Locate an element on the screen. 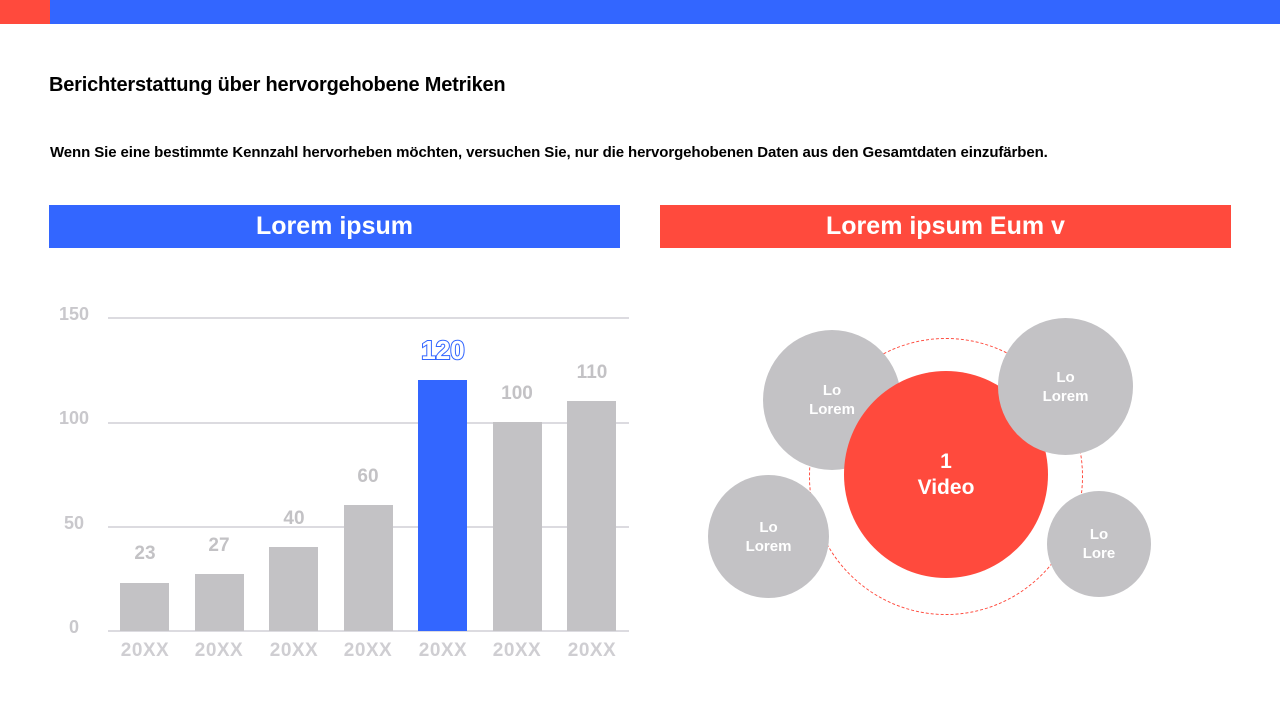  bubble-bottom-left: Lo Lorem is located at coordinates (768, 536).